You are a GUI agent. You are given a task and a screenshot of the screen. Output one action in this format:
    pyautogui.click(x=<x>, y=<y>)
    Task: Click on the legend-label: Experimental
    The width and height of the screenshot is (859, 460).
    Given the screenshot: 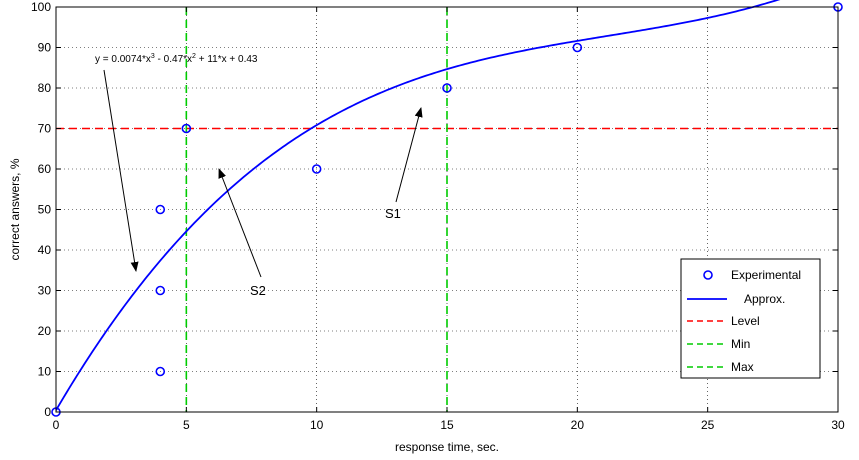 What is the action you would take?
    pyautogui.click(x=766, y=275)
    